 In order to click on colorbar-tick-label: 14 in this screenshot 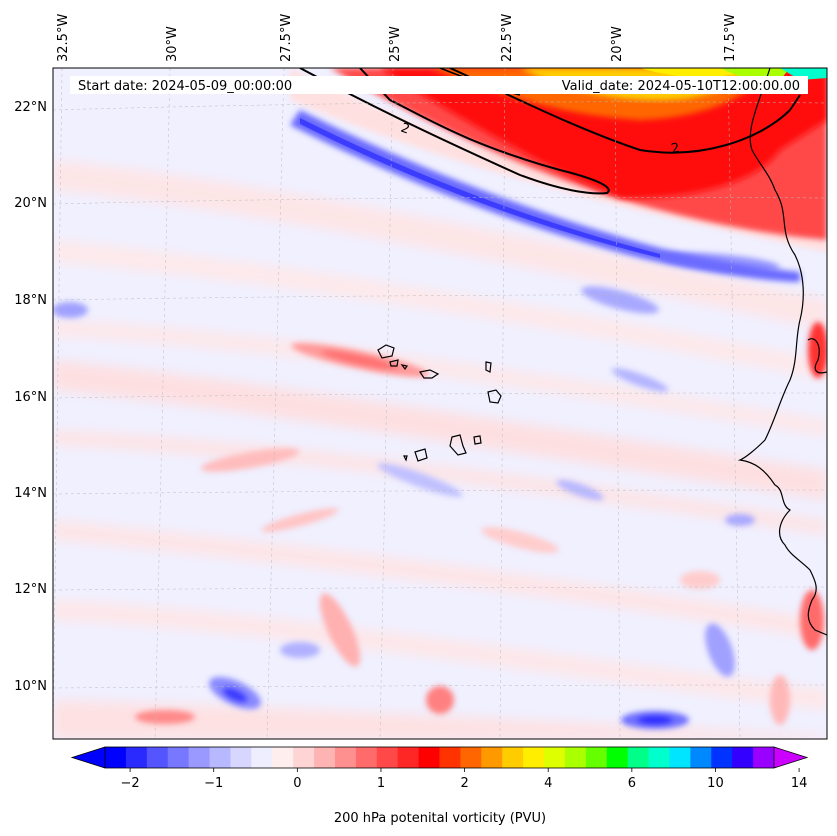, I will do `click(799, 783)`.